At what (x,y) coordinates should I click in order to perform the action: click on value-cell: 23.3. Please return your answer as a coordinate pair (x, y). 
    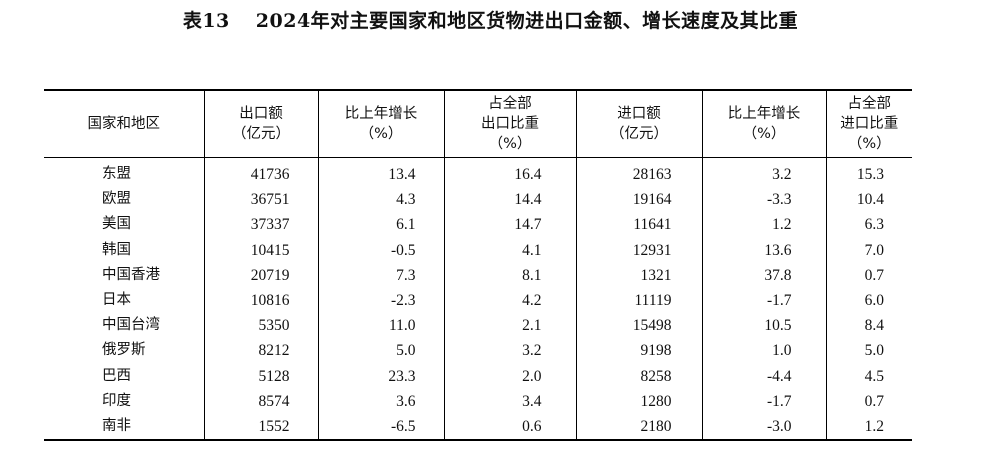
    Looking at the image, I should click on (380, 376).